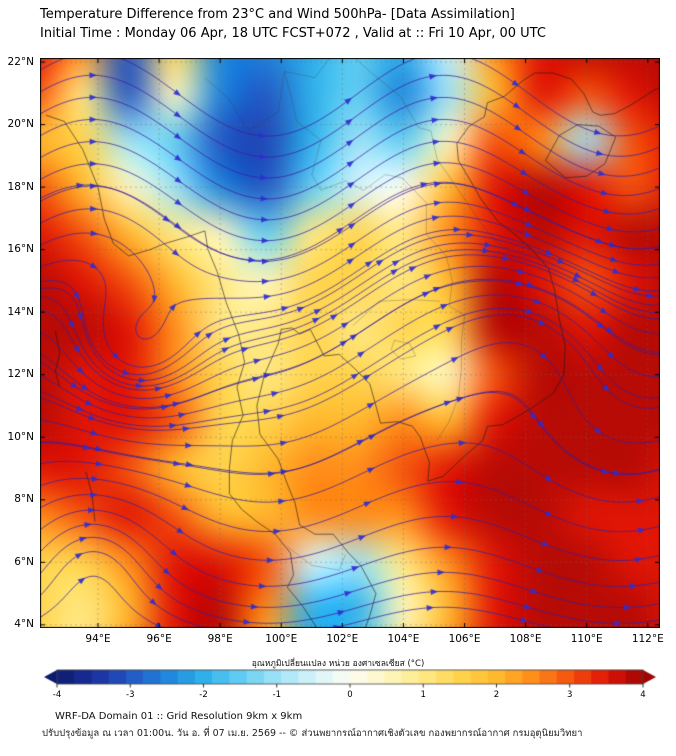 The image size is (676, 756). I want to click on y-axis-tick-label: 8°N, so click(24, 499).